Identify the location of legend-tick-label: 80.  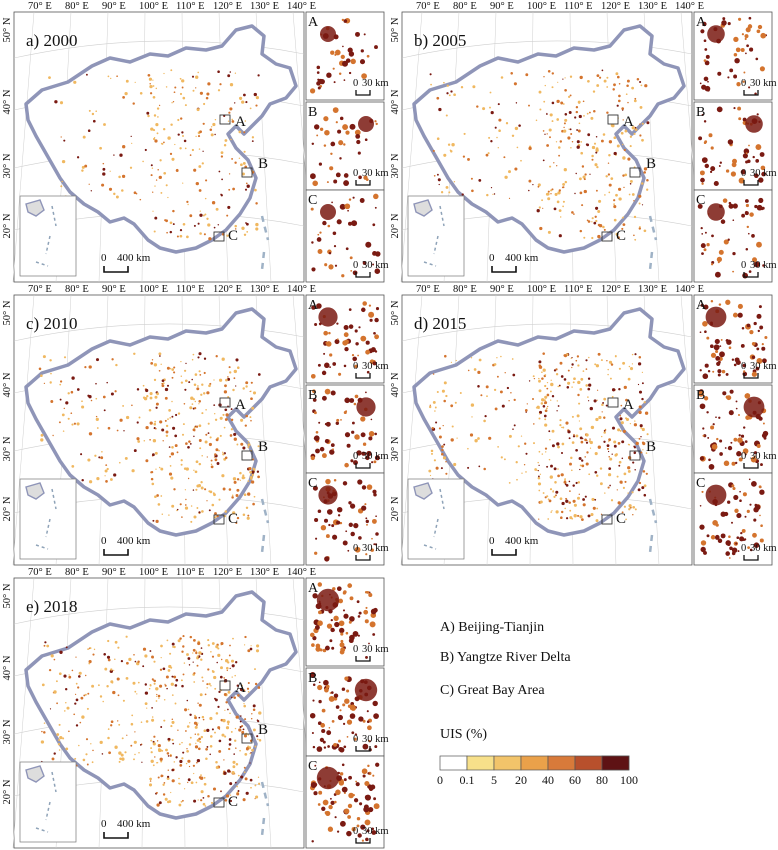
(602, 780).